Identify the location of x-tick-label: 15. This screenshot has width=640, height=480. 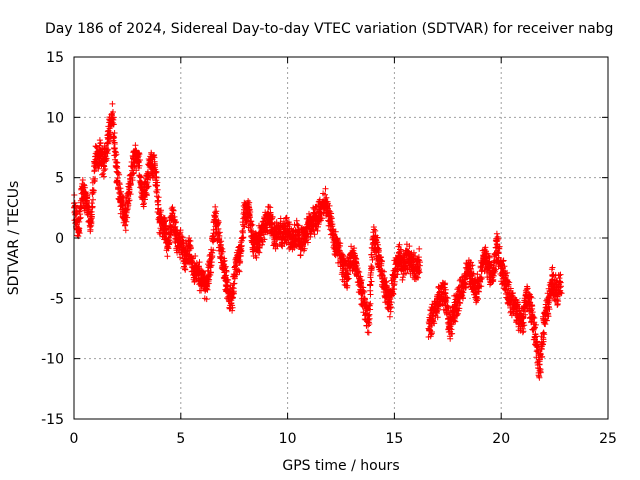
(394, 439).